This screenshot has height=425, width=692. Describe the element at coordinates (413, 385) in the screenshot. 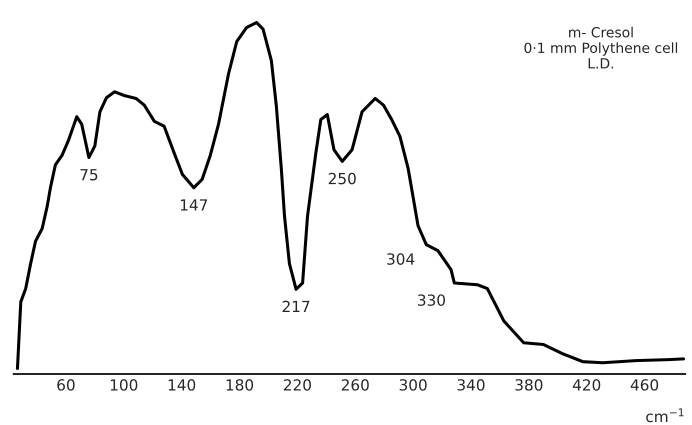

I see `x-tick-label: 300` at that location.